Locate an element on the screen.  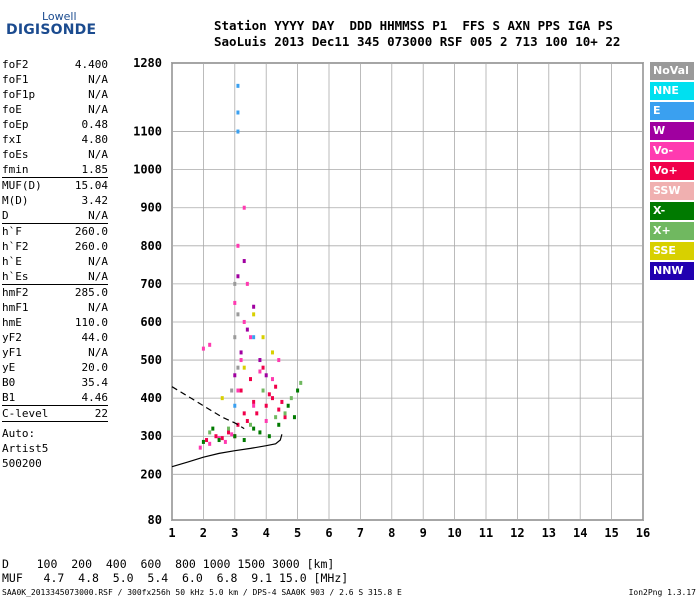
x-tick-label: 6 is located at coordinates (328, 533).